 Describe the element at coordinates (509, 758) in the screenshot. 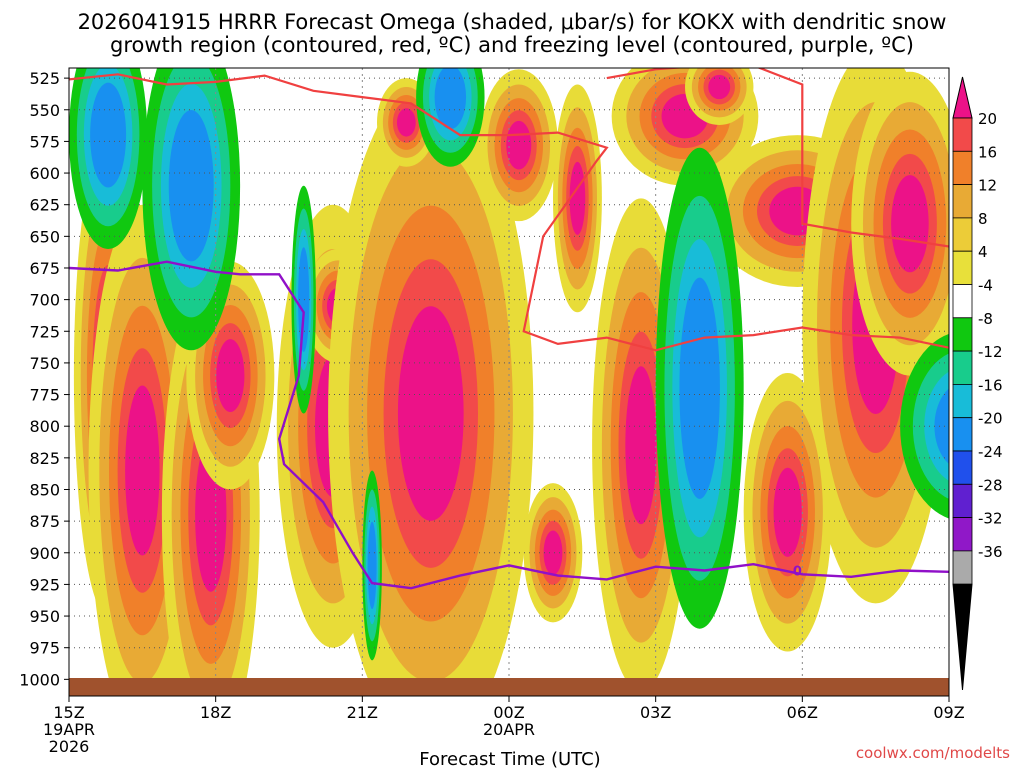

I see `x-axis-label: Forecast Time (UTC)` at that location.